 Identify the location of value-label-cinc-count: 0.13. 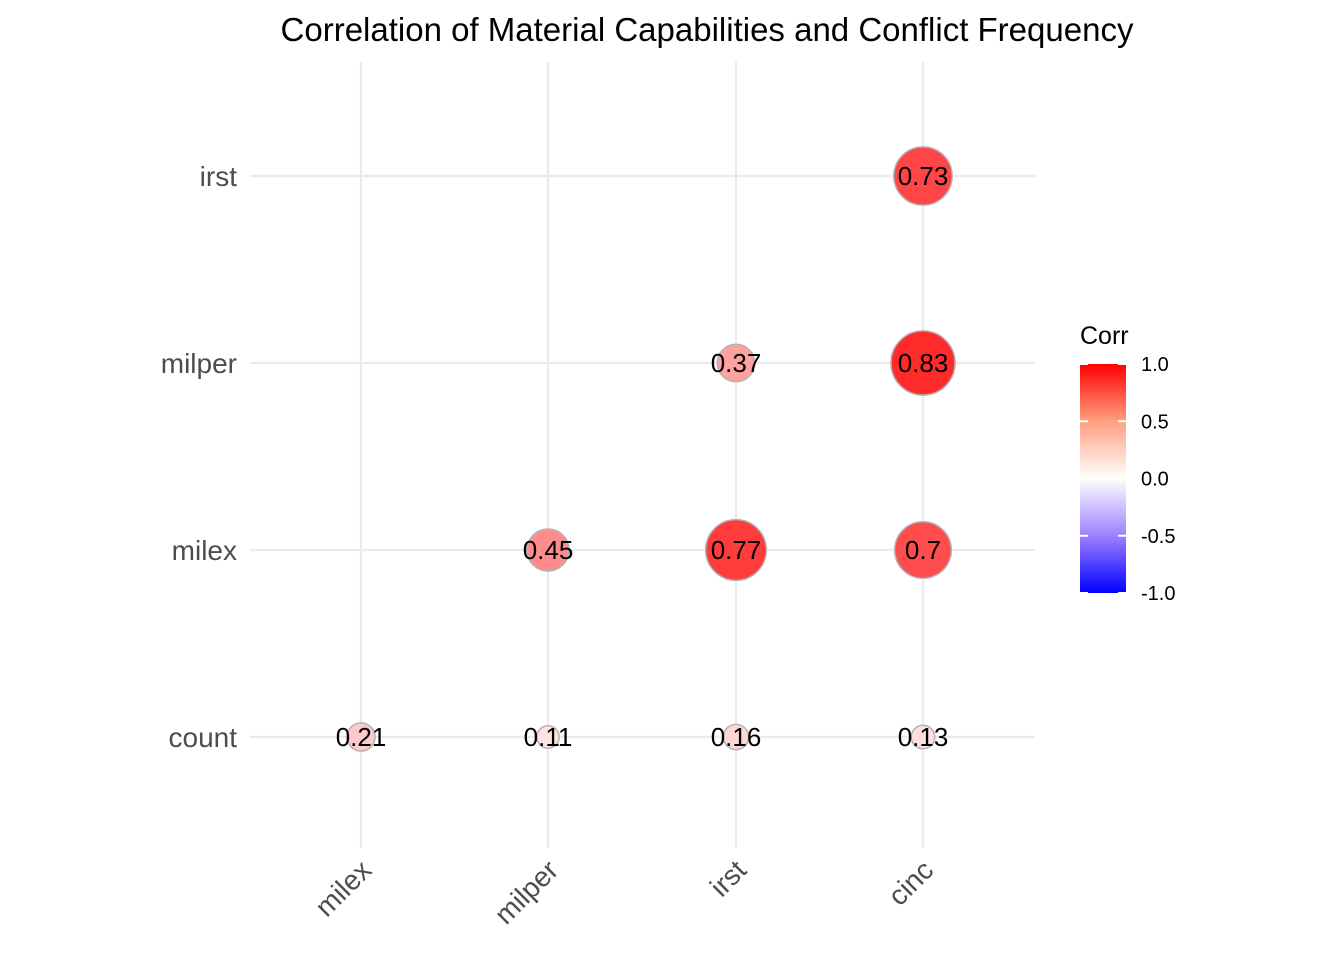
(923, 737).